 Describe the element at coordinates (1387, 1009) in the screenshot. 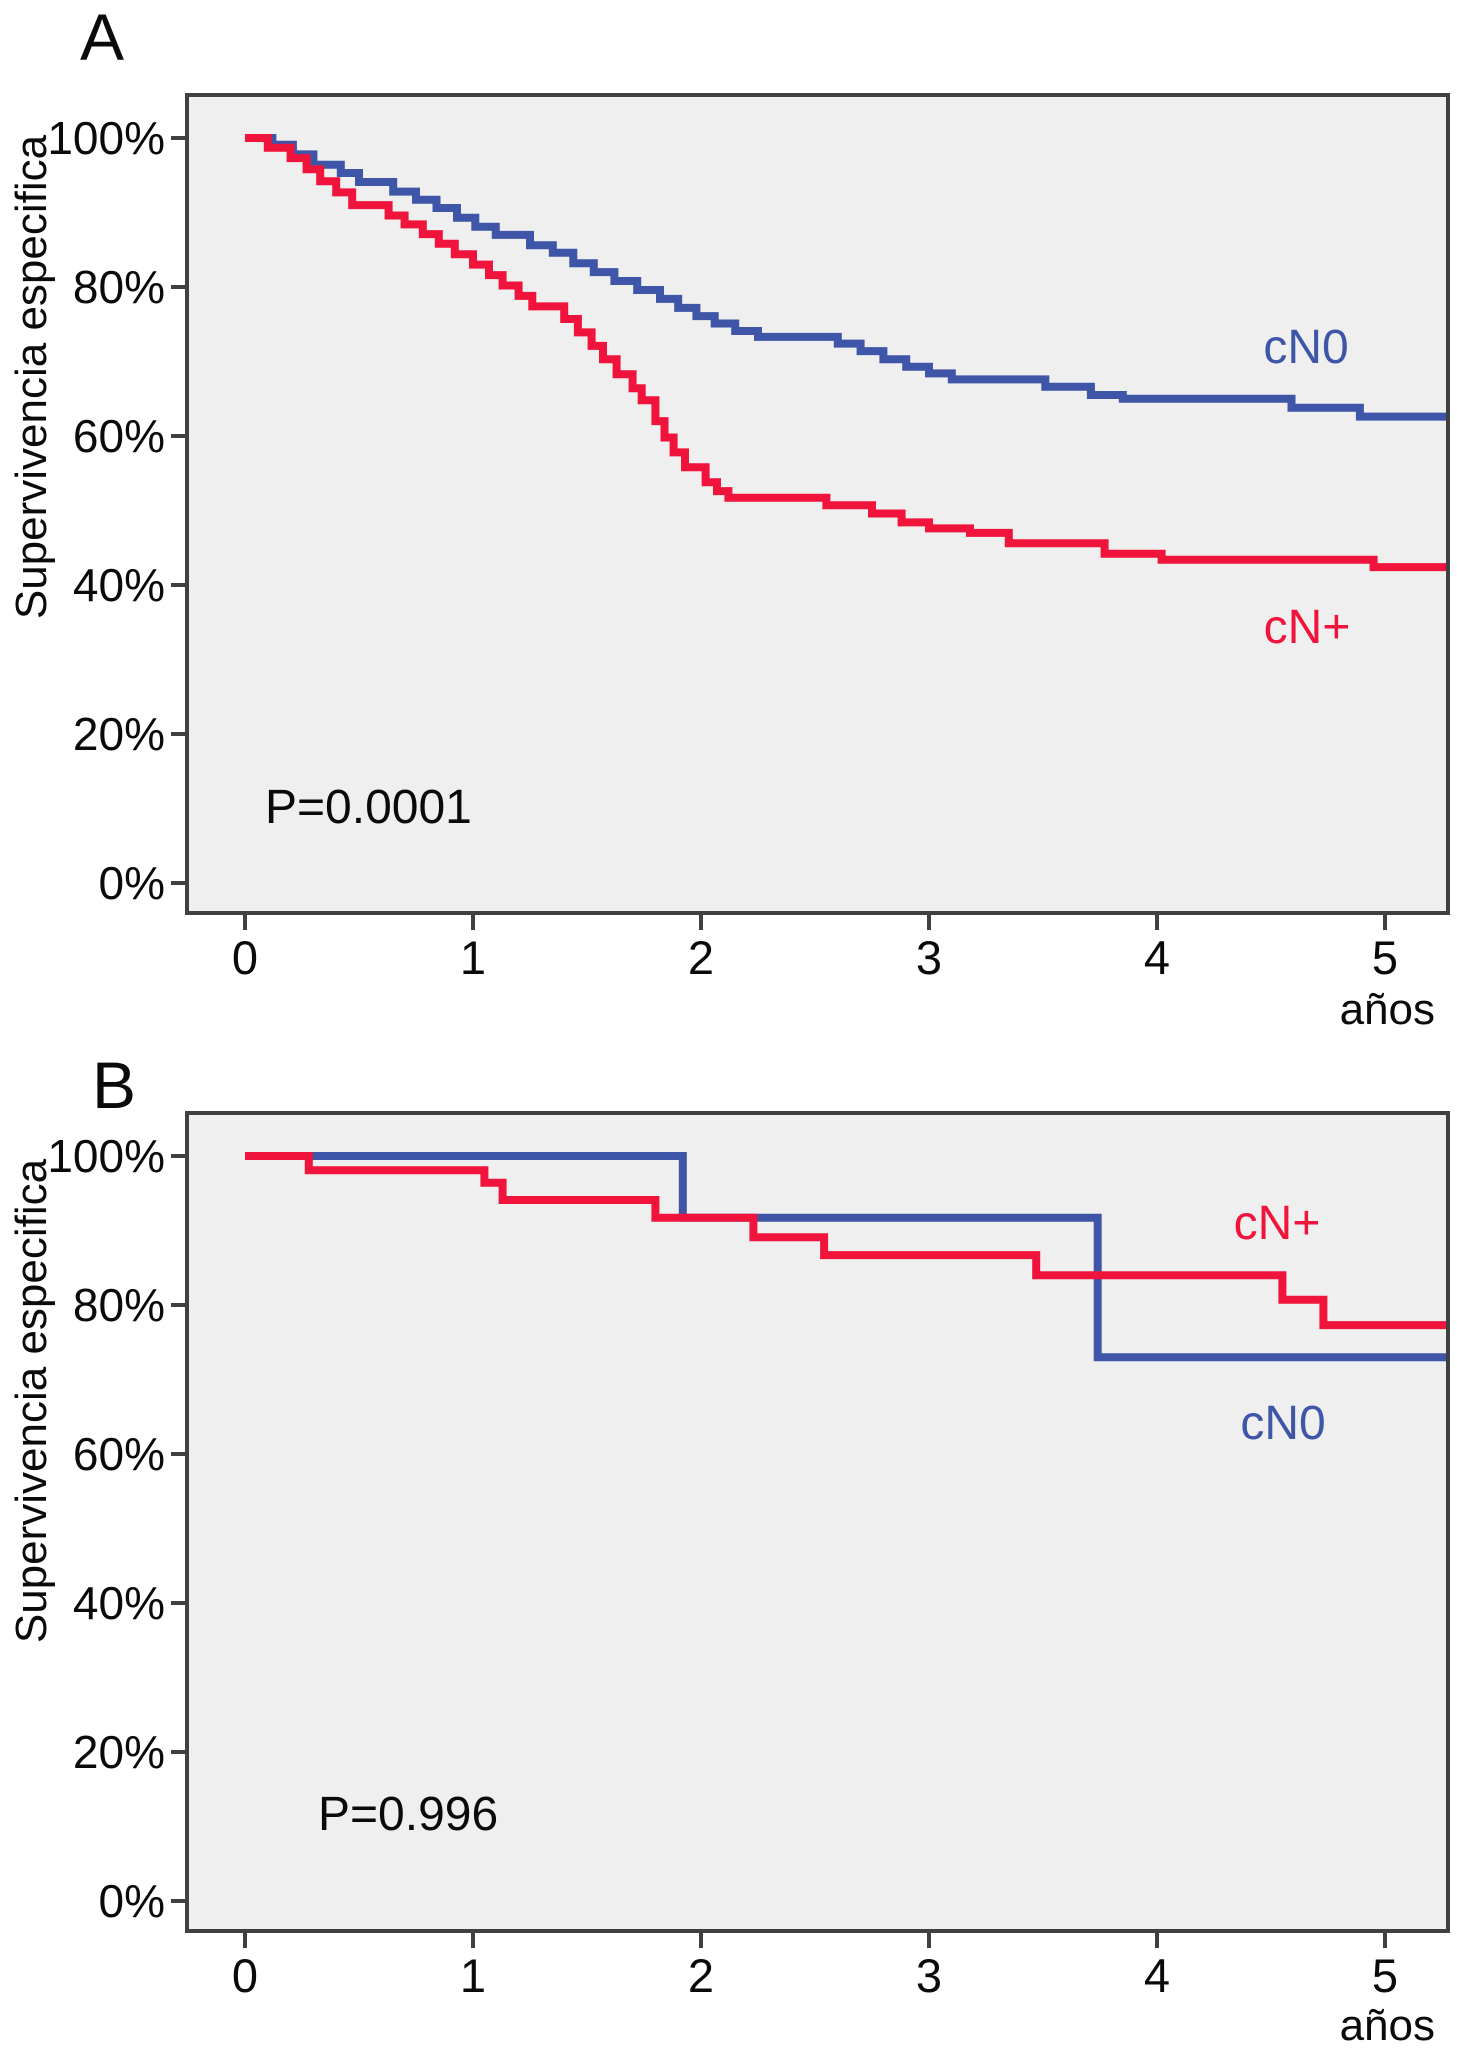

I see `panel-a-x-axis-title: años` at that location.